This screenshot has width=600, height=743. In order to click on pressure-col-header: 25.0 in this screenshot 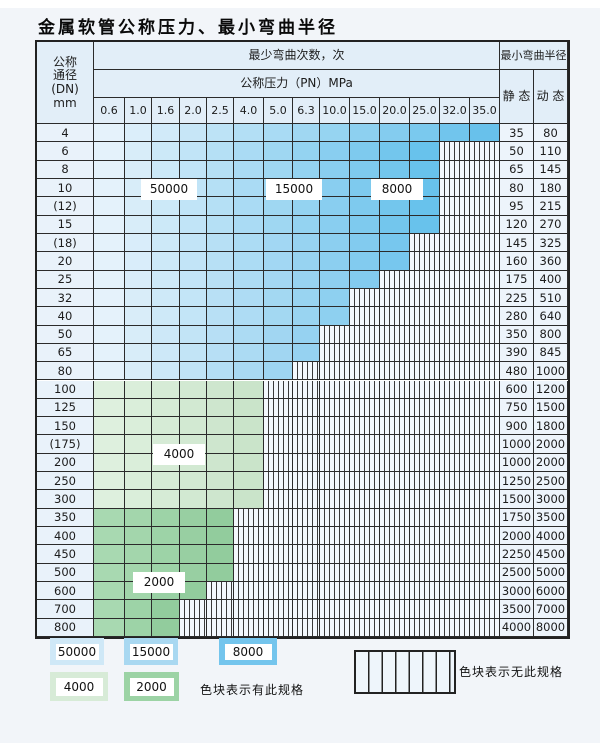, I will do `click(425, 111)`.